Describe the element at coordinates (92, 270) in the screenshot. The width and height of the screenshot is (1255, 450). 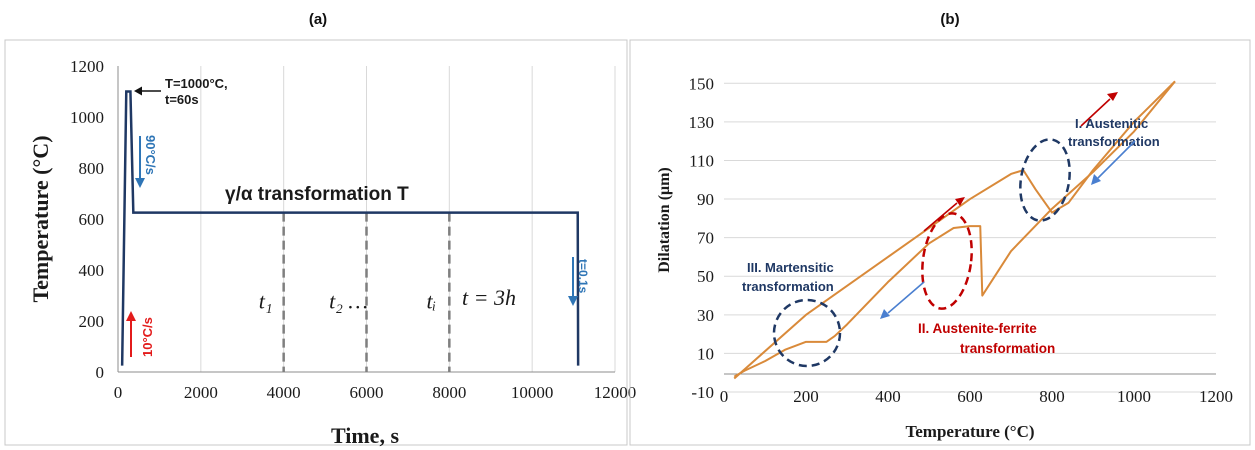
I see `panel-a-y-tick-label: 400` at that location.